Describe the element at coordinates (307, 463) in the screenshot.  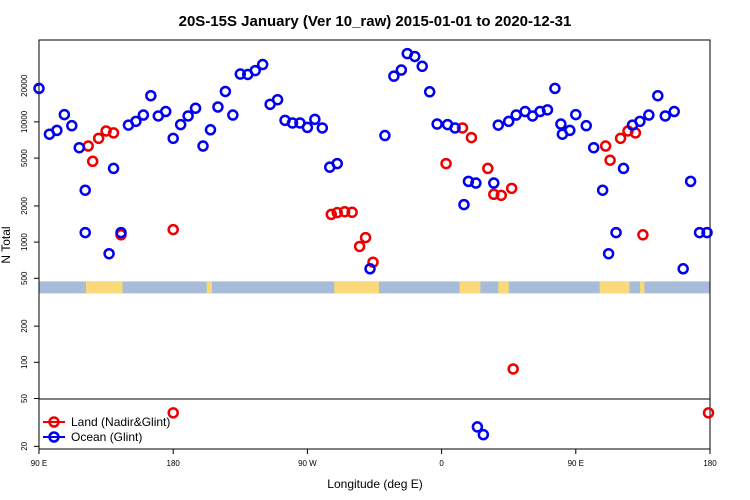
I see `x-tick-label: 90 W` at that location.